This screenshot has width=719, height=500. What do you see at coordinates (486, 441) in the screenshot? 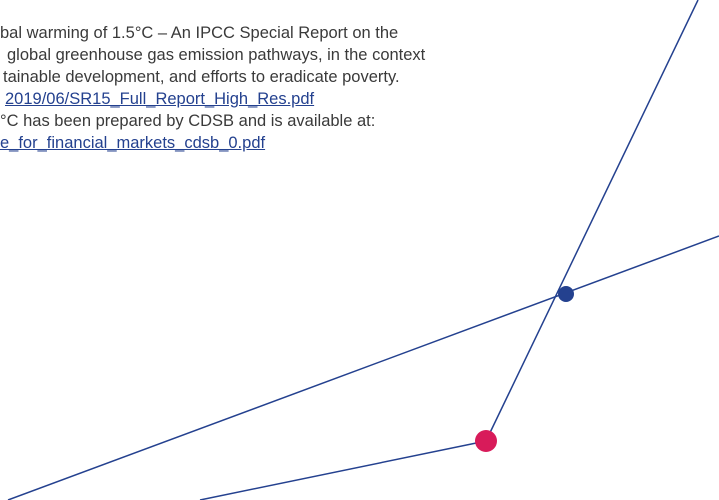
I see `pink-dot` at bounding box center [486, 441].